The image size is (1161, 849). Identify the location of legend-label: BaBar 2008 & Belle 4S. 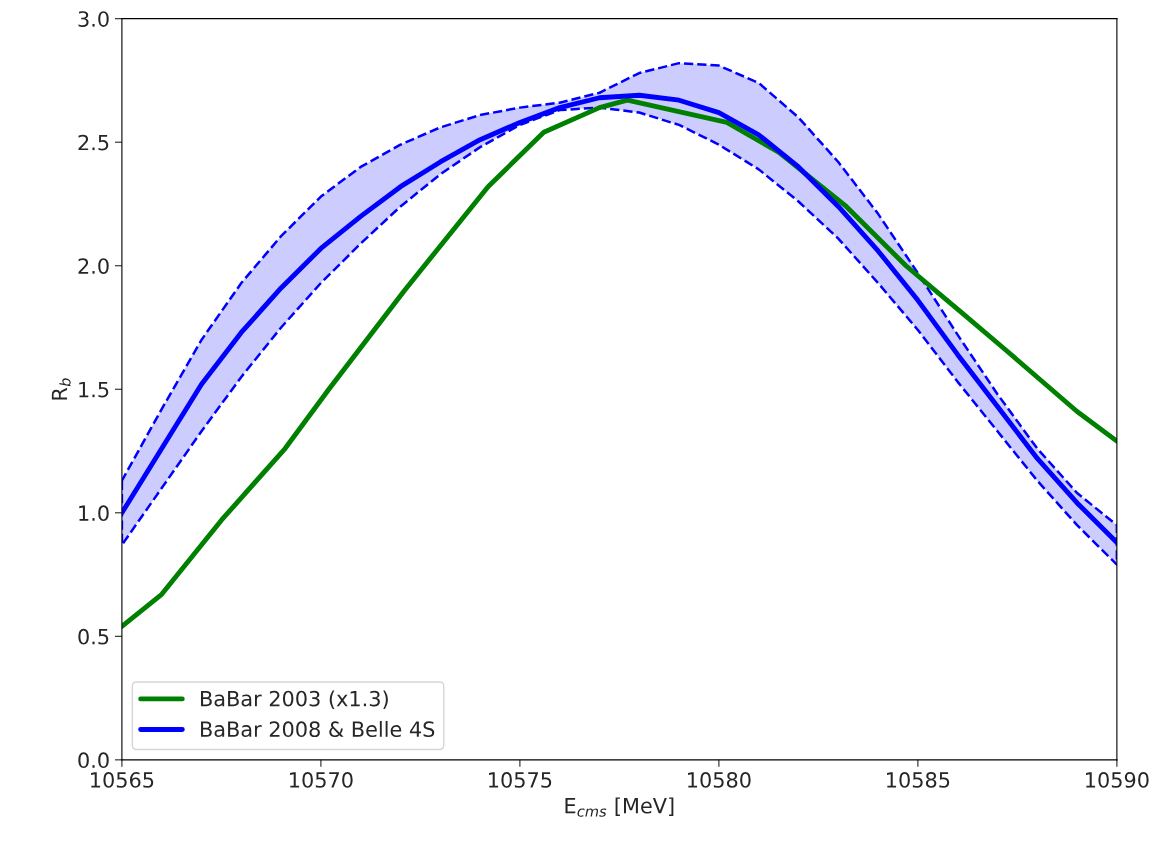
(318, 729).